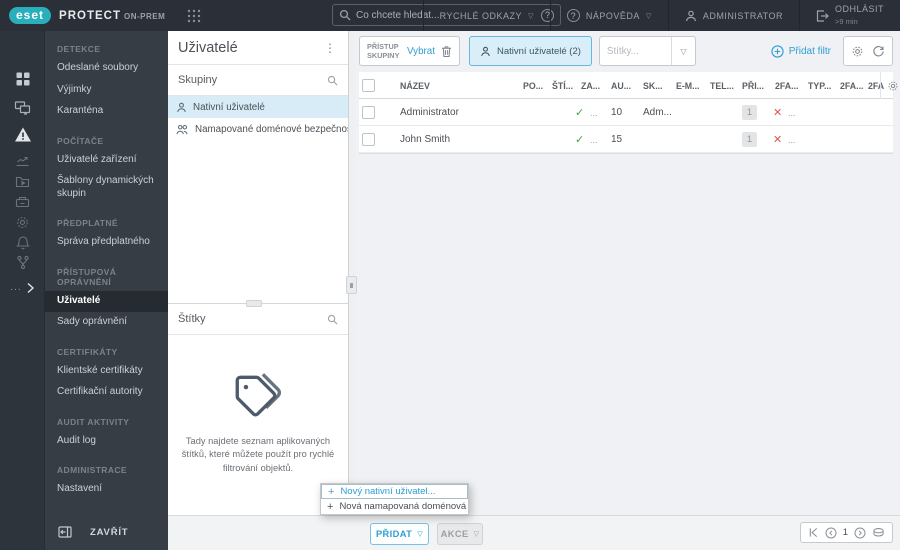 This screenshot has height=550, width=900. I want to click on chevron-down-icon: ▽, so click(420, 534).